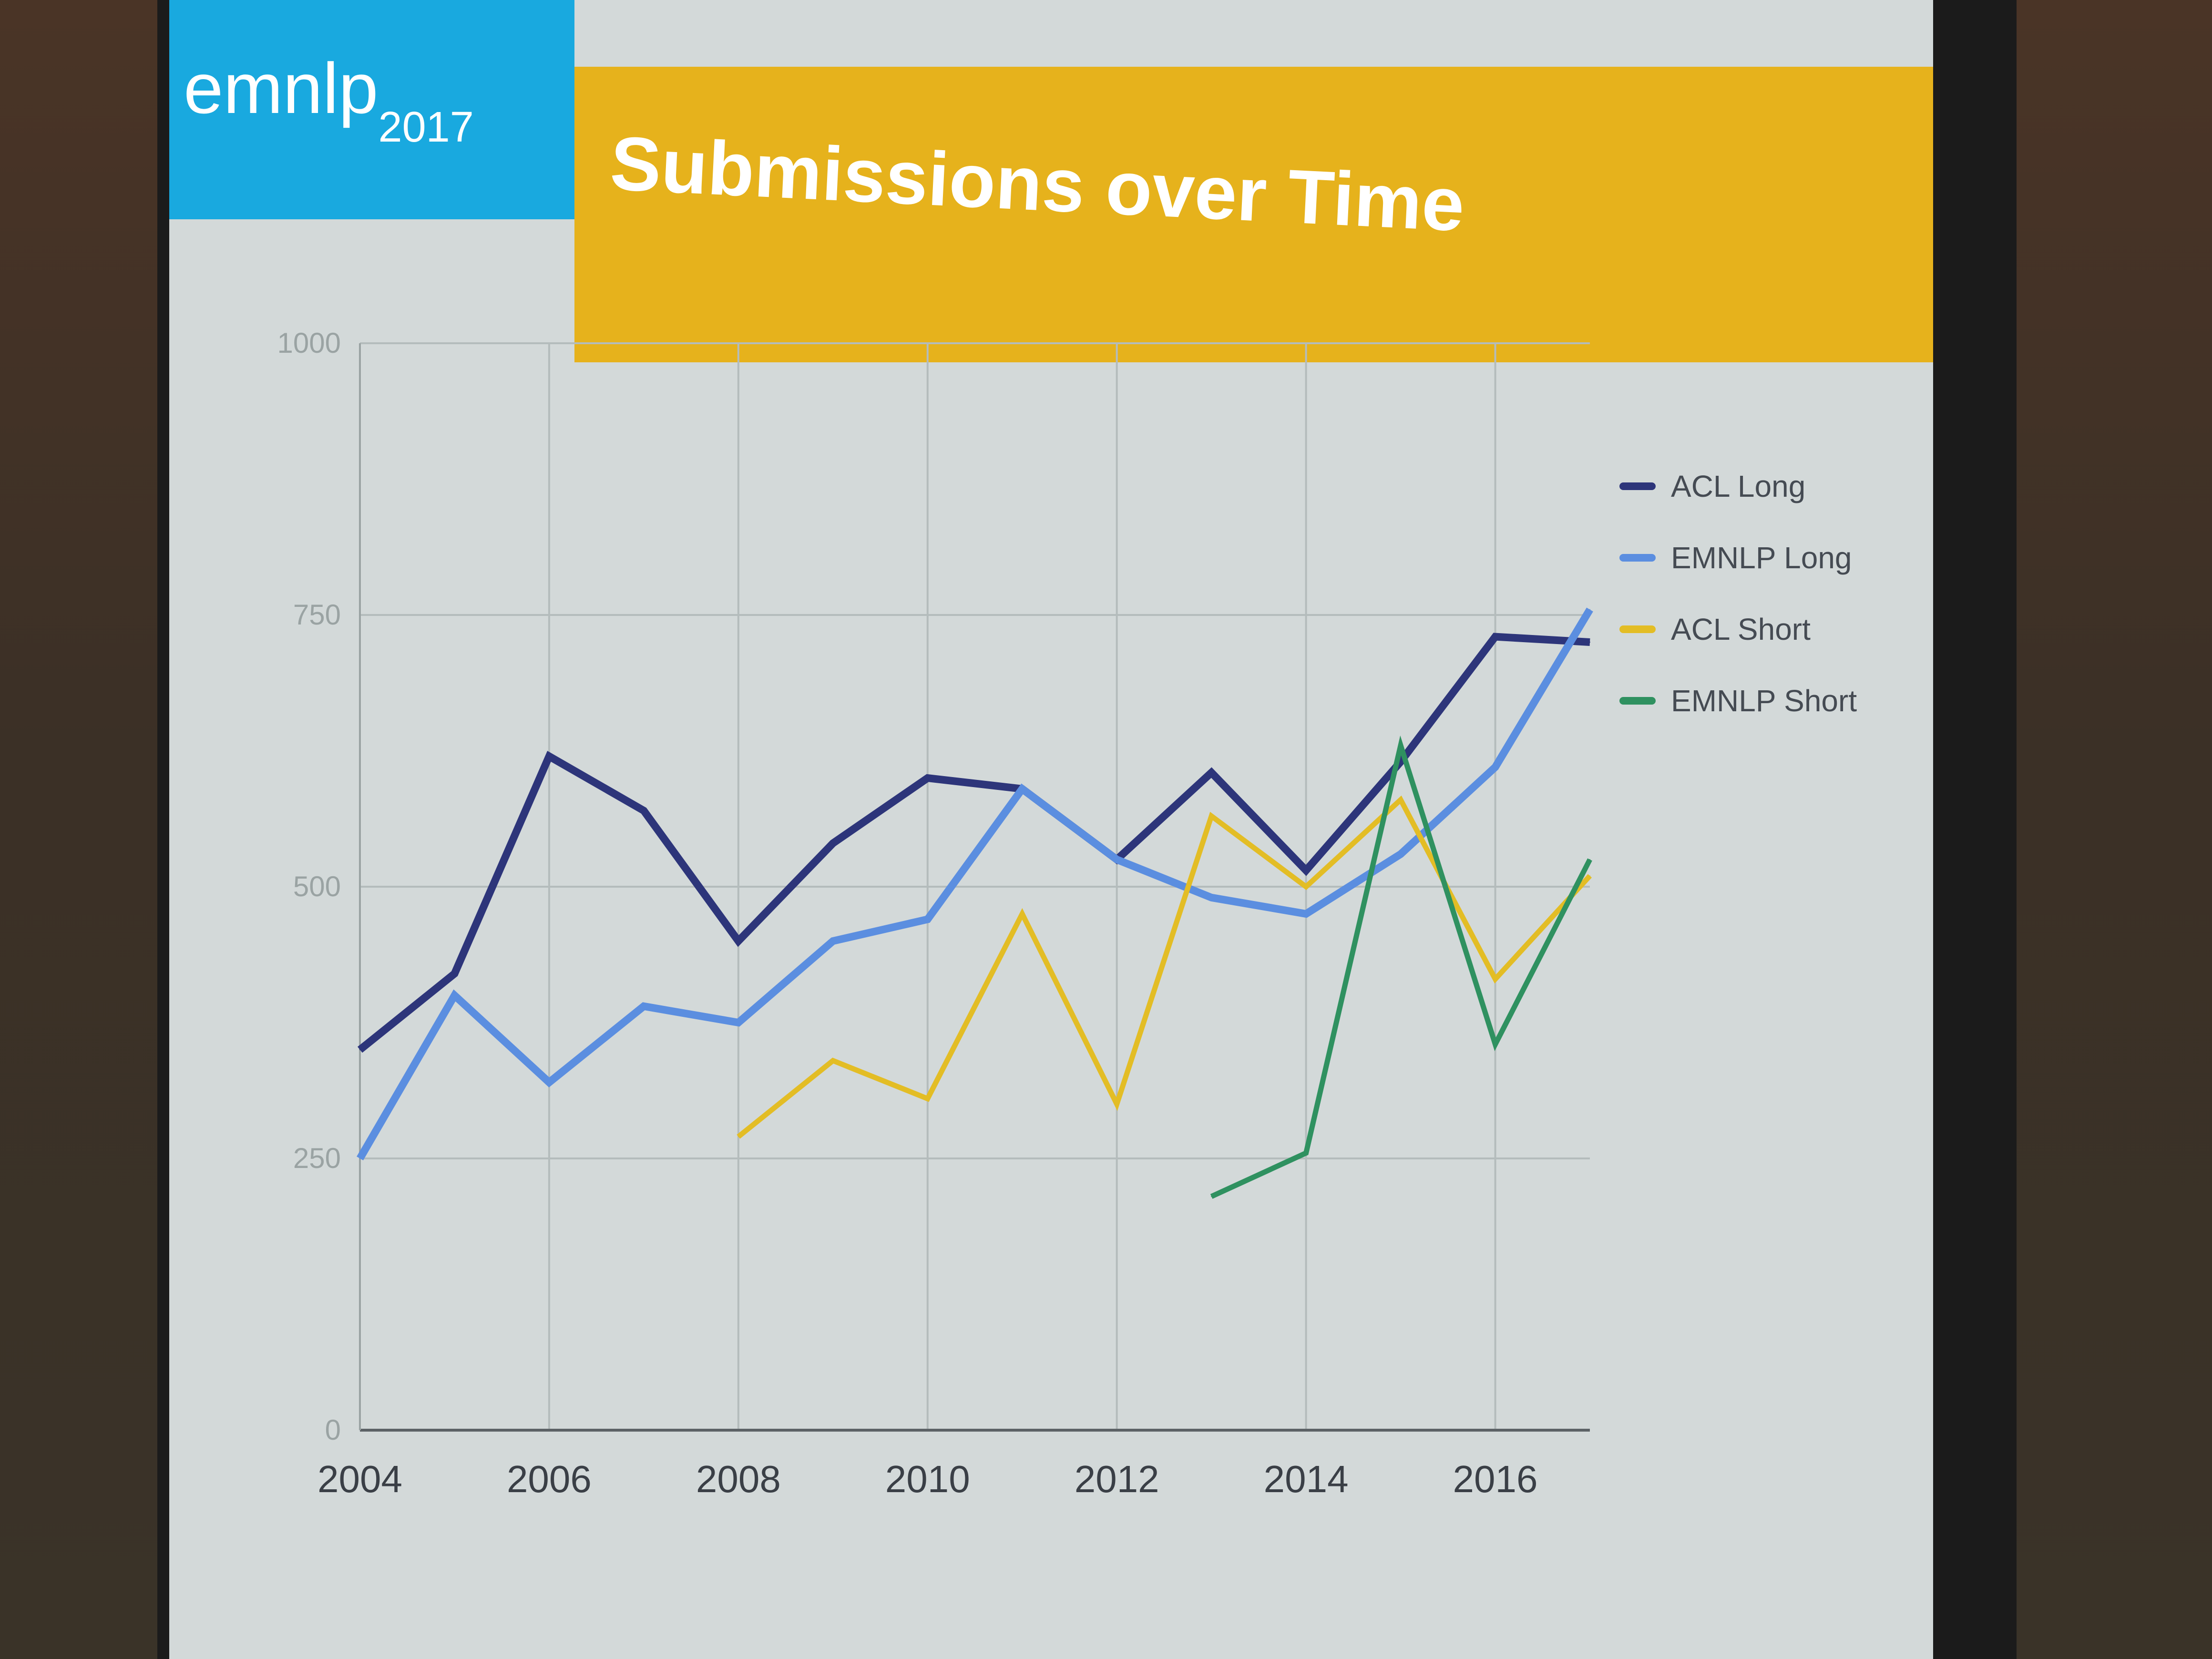  I want to click on y-tick-label: 1000, so click(309, 343).